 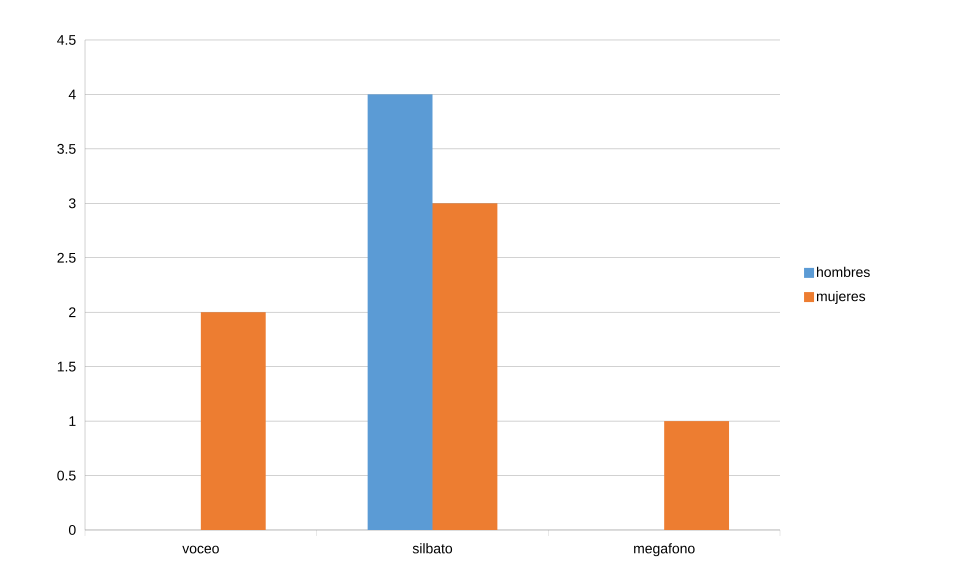 What do you see at coordinates (841, 297) in the screenshot?
I see `legend-label: mujeres` at bounding box center [841, 297].